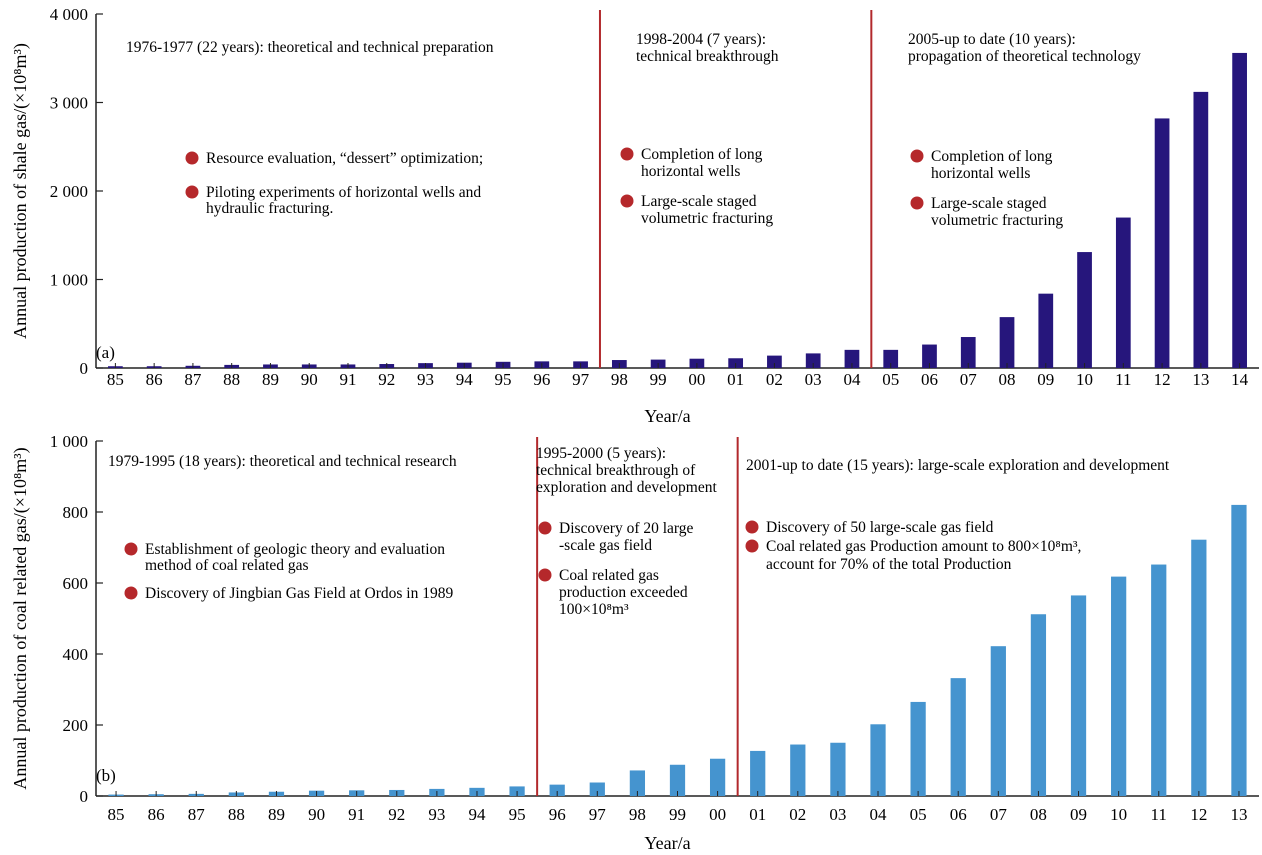  I want to click on phase-title: 1998-2004 (7 years):, so click(701, 39).